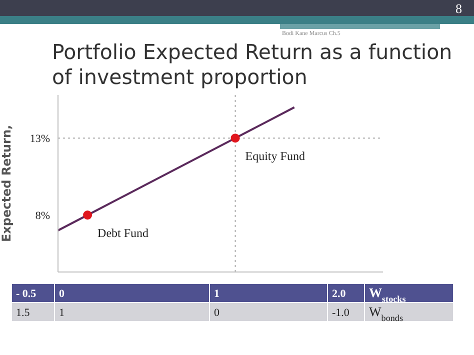 This screenshot has width=474, height=355. I want to click on text: 2.0, so click(339, 294).